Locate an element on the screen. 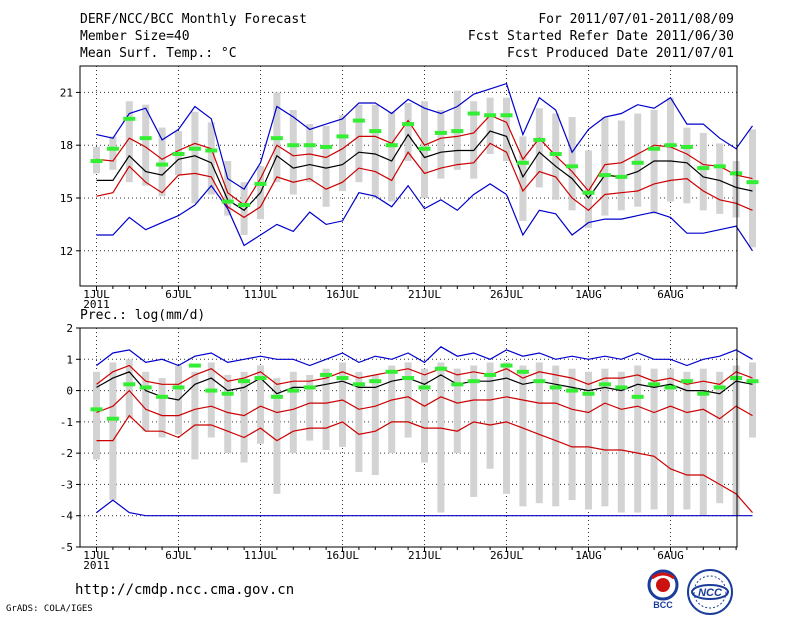 This screenshot has width=800, height=618. variable-label: Mean Surf. Temp.: °C is located at coordinates (158, 53).